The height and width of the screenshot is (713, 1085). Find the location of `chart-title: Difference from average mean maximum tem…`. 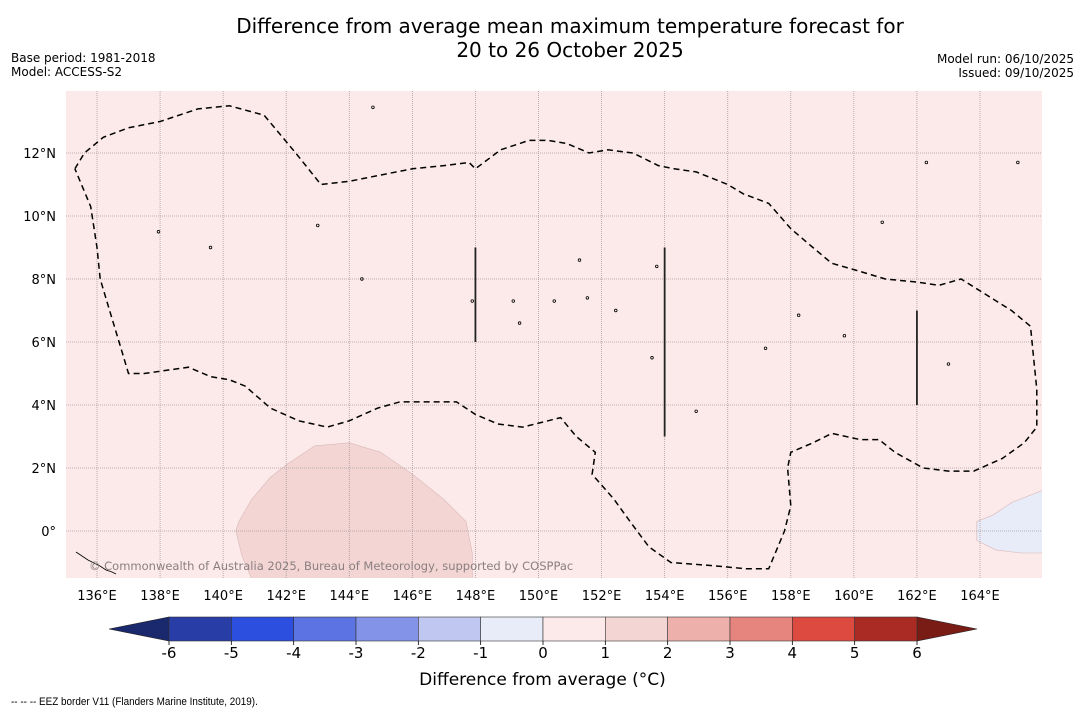

chart-title: Difference from average mean maximum tem… is located at coordinates (542, 38).